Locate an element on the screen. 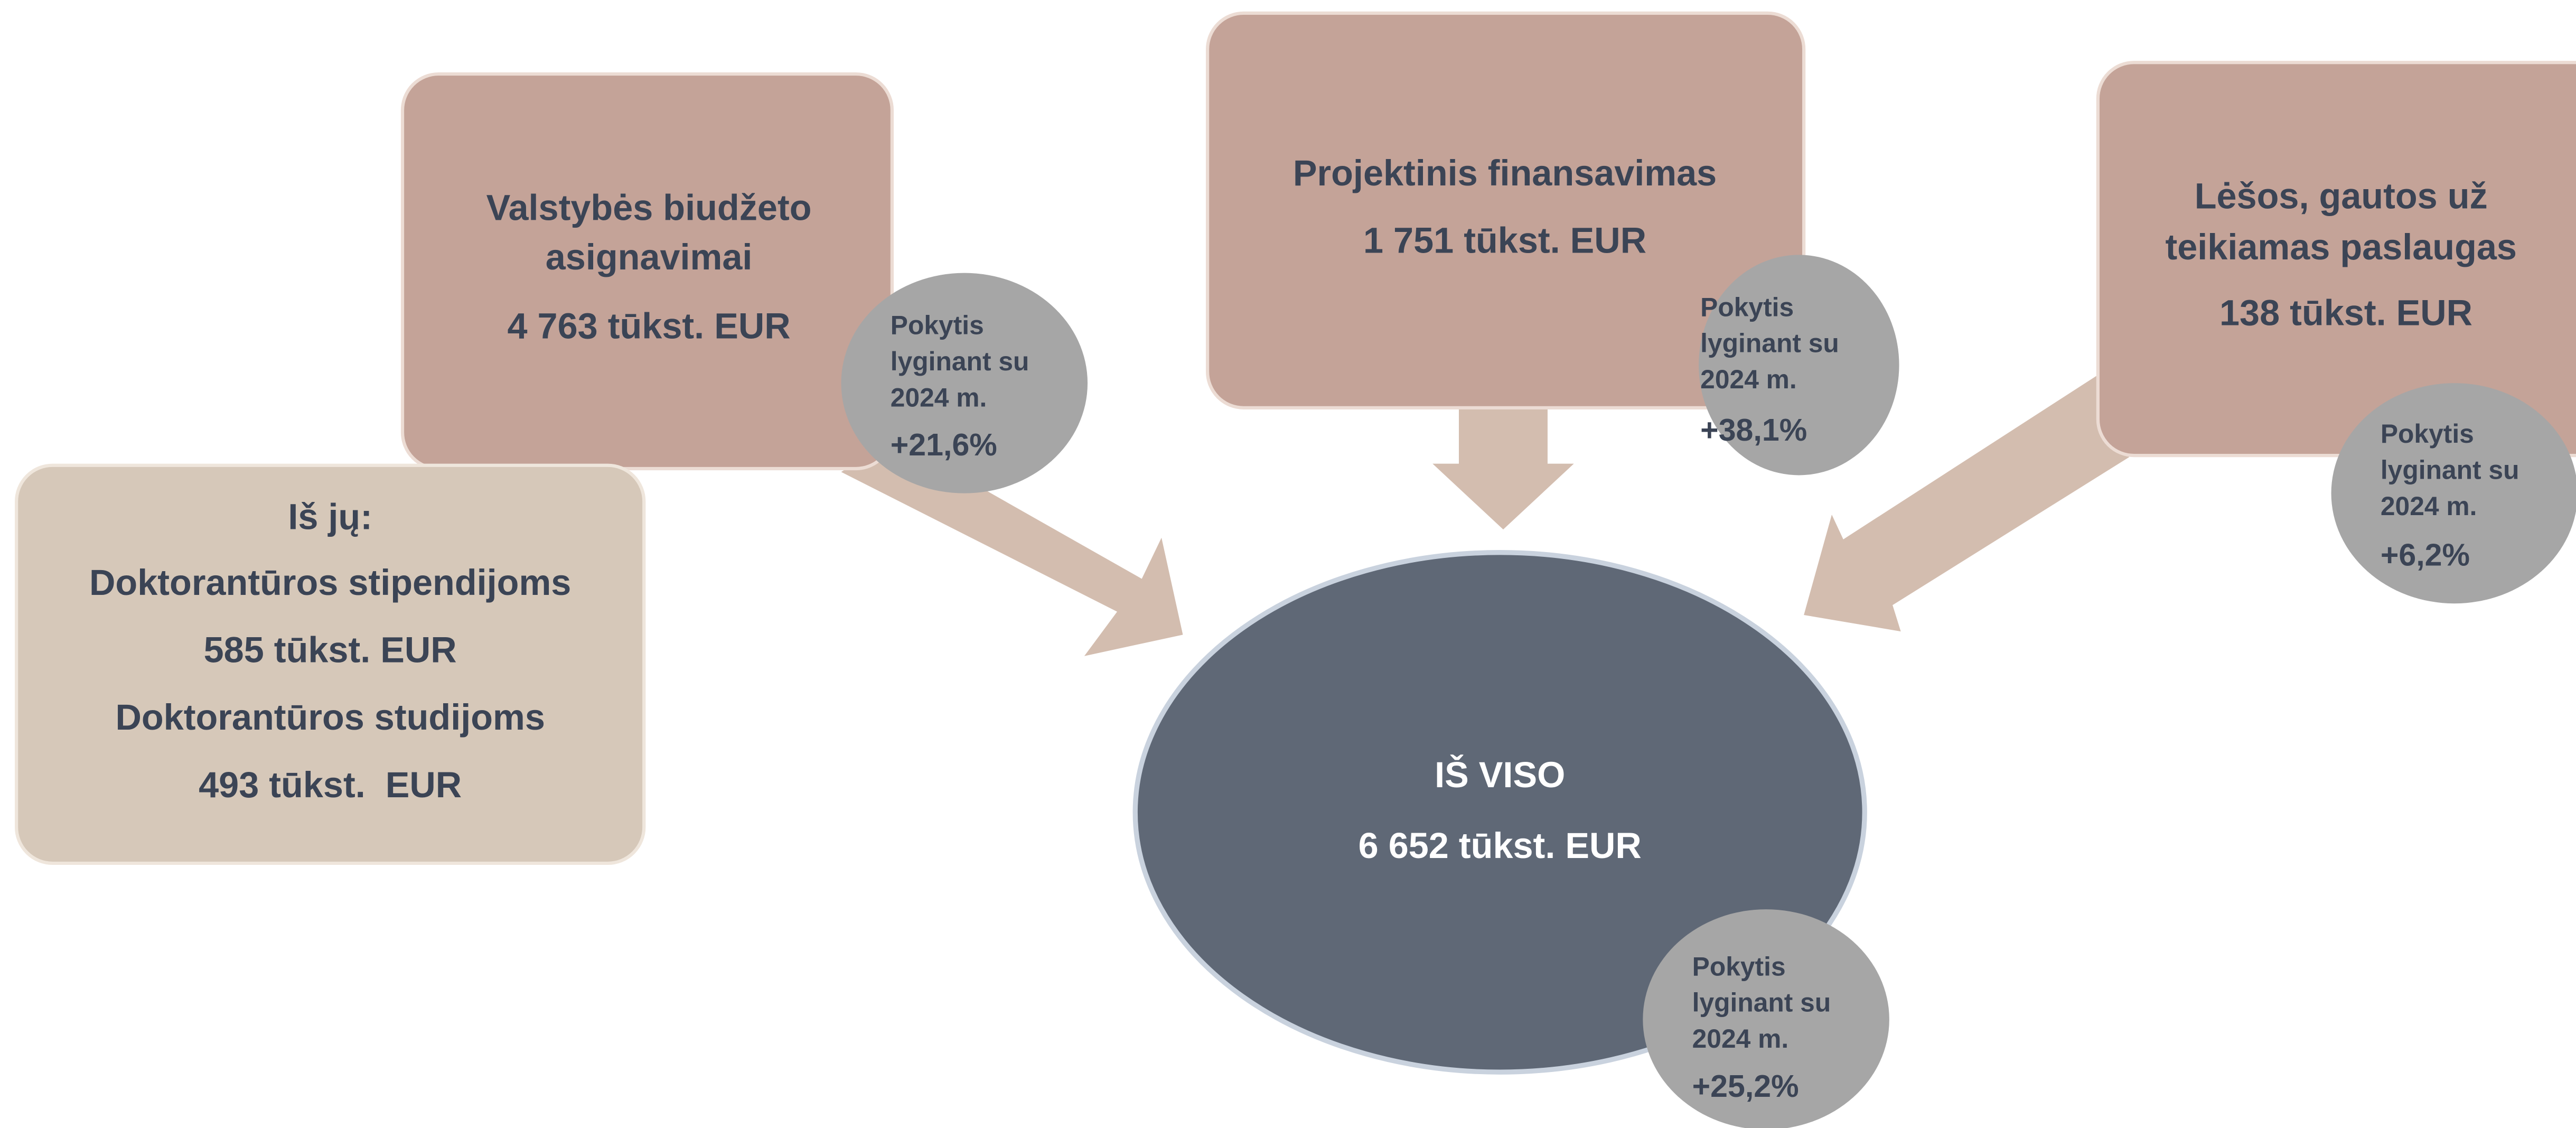  breakdown-box is located at coordinates (330, 664).